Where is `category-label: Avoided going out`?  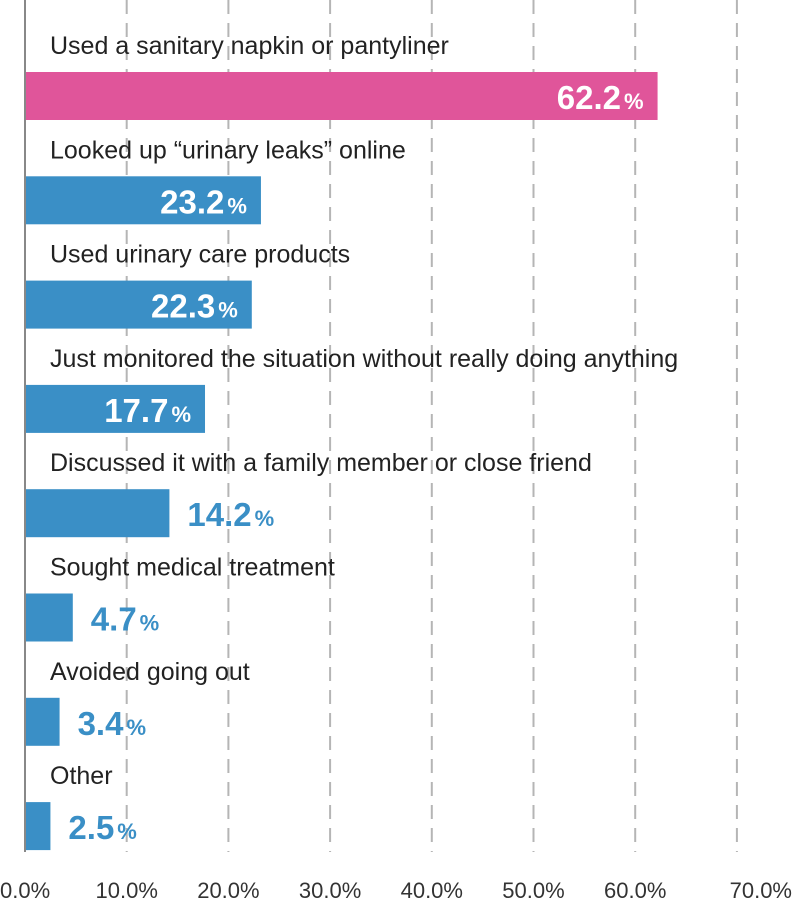 category-label: Avoided going out is located at coordinates (150, 672).